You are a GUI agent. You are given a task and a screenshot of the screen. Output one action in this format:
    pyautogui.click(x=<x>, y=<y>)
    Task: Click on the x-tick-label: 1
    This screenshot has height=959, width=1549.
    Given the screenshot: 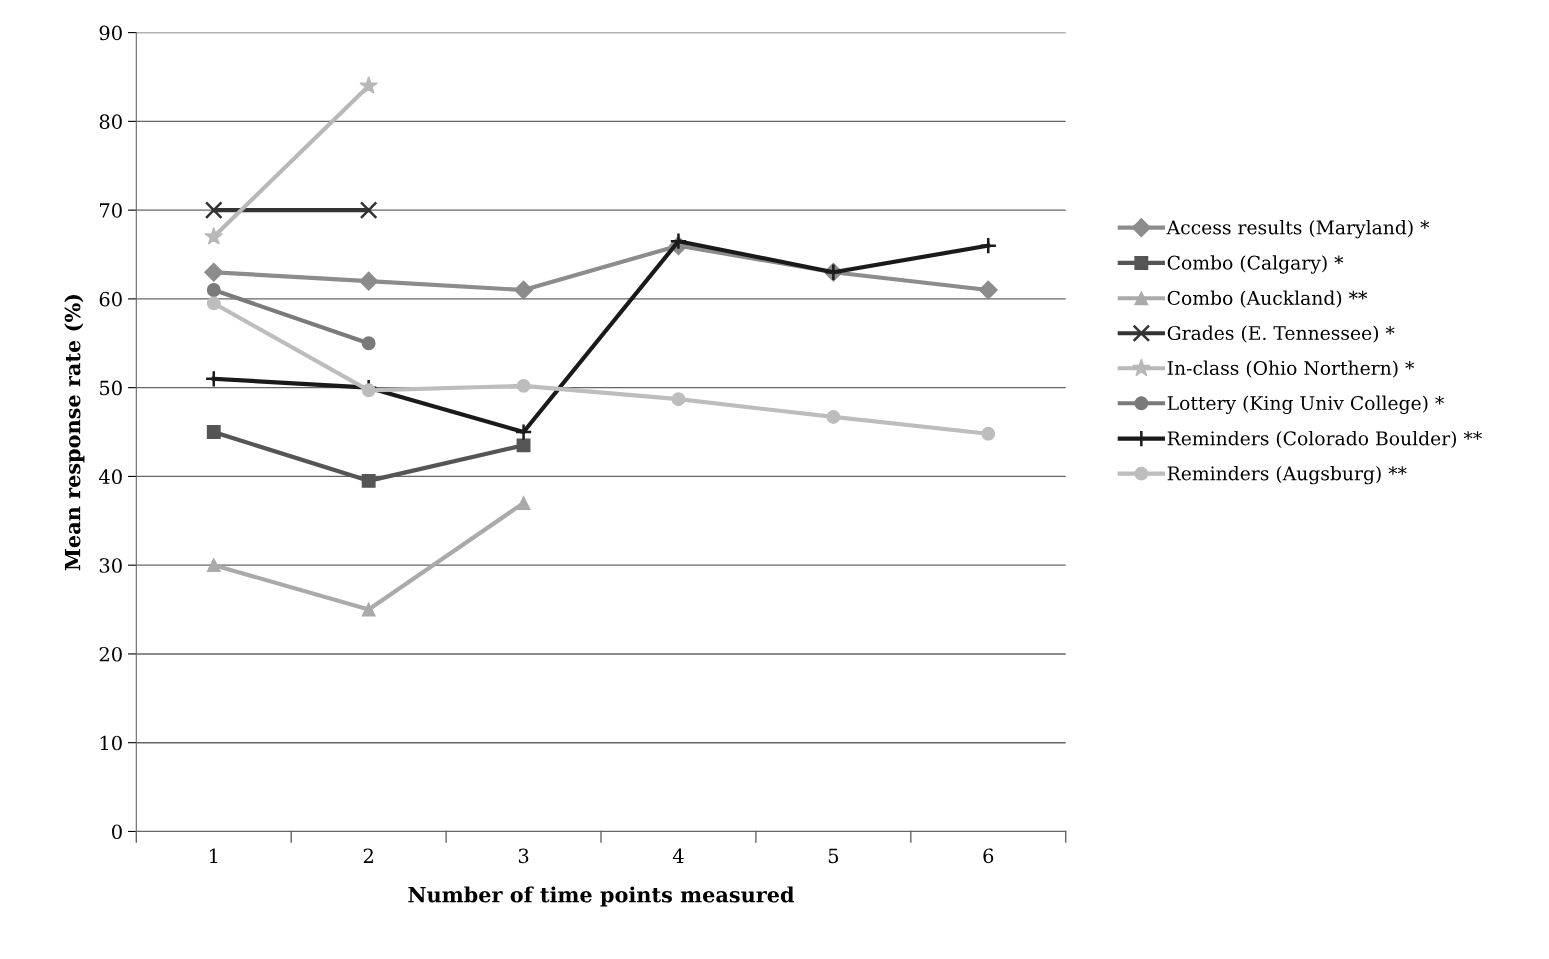 What is the action you would take?
    pyautogui.click(x=213, y=855)
    